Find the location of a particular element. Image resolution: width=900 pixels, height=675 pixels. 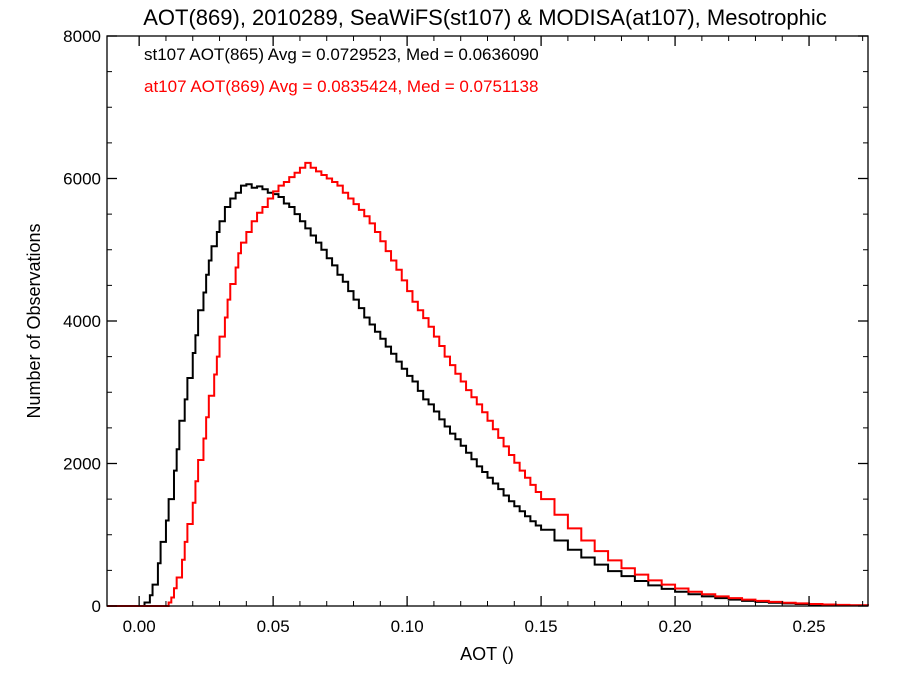

x-tick-label: 0.25 is located at coordinates (809, 626).